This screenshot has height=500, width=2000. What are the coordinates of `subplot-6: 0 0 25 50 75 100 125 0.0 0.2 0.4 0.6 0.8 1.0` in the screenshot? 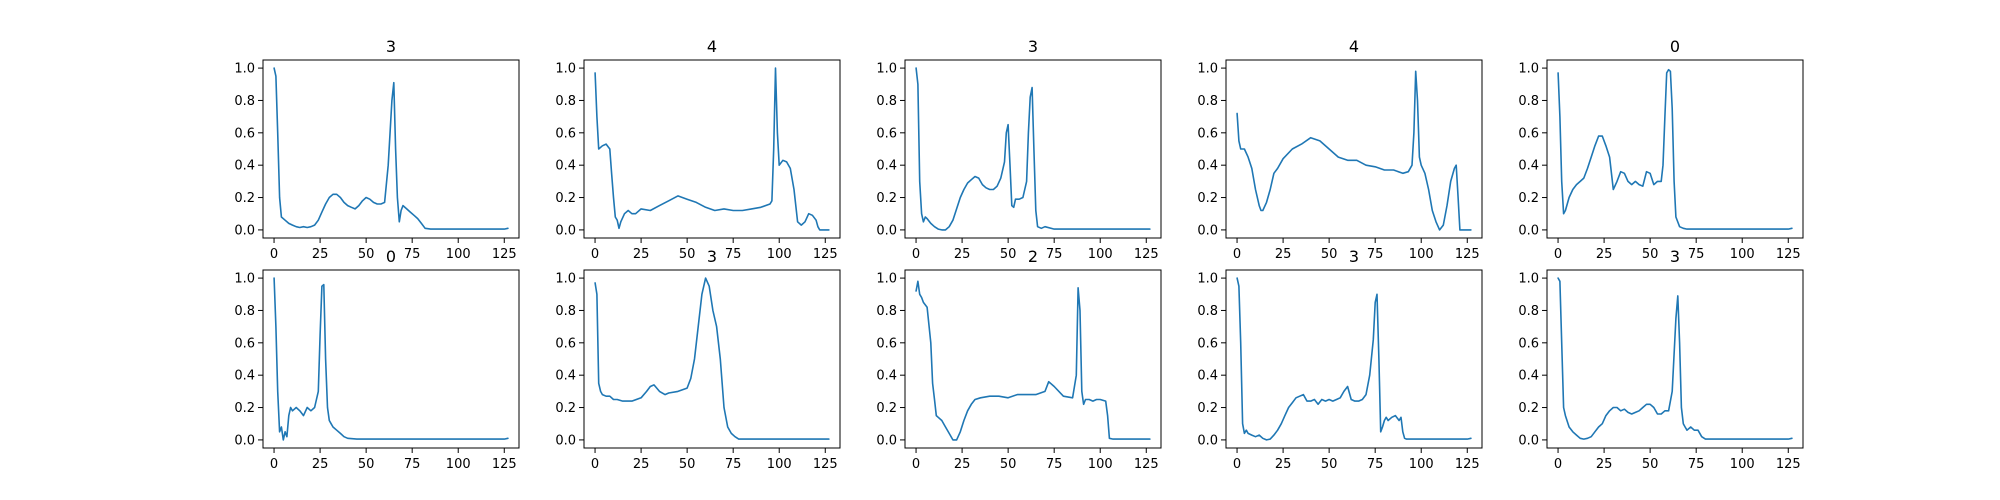 It's located at (377, 359).